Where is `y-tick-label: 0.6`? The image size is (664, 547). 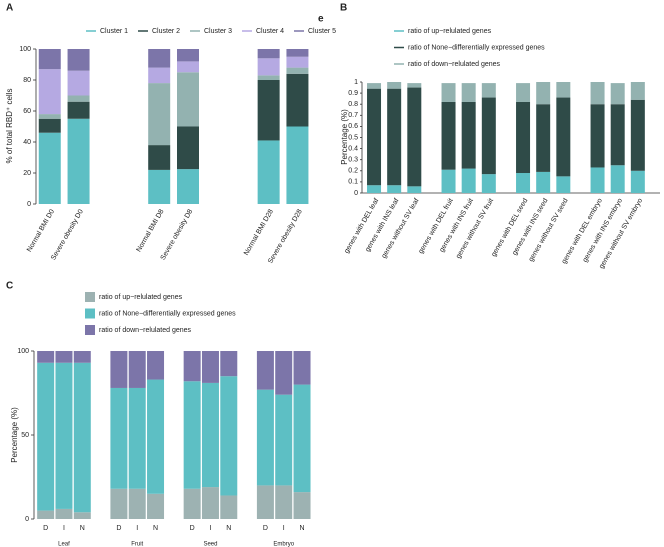 y-tick-label: 0.6 is located at coordinates (353, 126).